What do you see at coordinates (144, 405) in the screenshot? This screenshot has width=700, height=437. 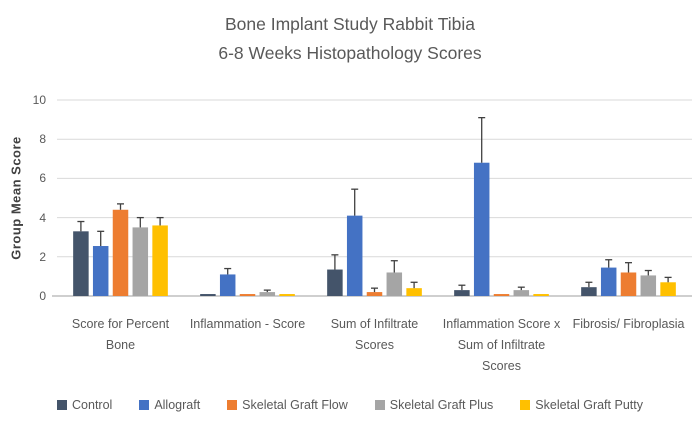 I see `legend-swatch-allograft` at bounding box center [144, 405].